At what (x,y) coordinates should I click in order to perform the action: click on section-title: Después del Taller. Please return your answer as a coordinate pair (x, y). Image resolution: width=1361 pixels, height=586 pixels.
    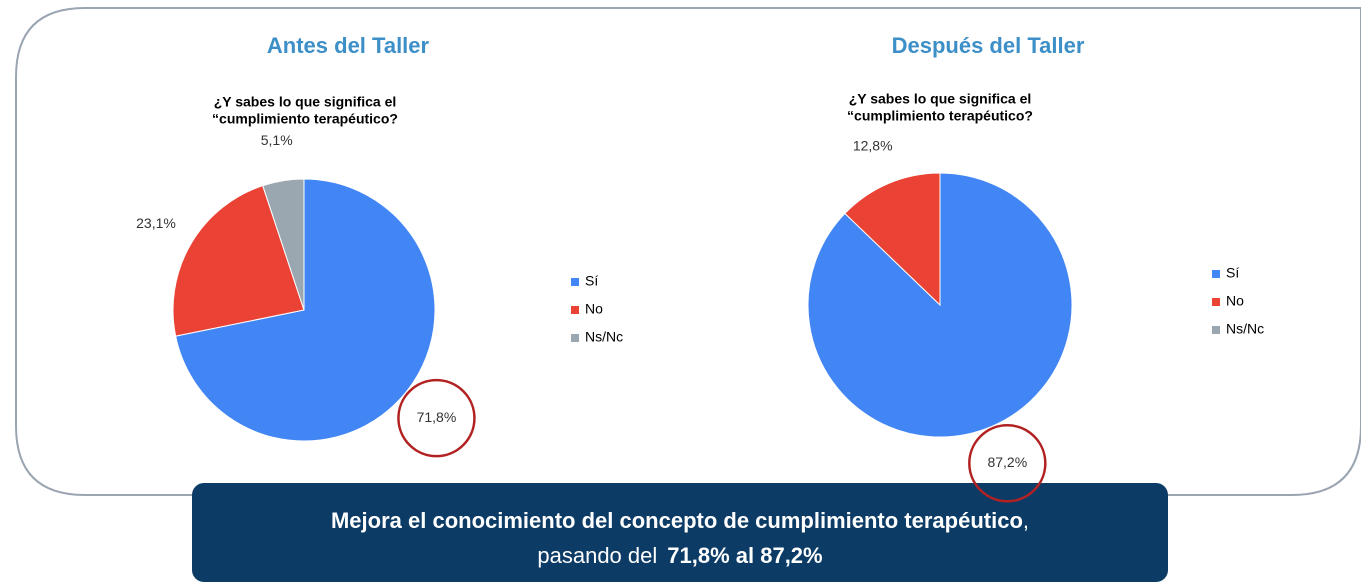
    Looking at the image, I should click on (988, 45).